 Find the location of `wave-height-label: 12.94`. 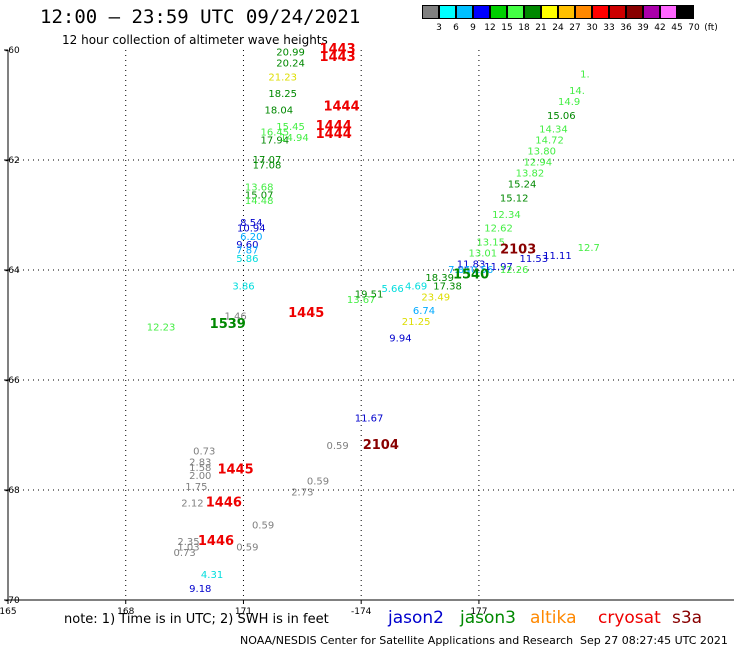

wave-height-label: 12.94 is located at coordinates (537, 163).